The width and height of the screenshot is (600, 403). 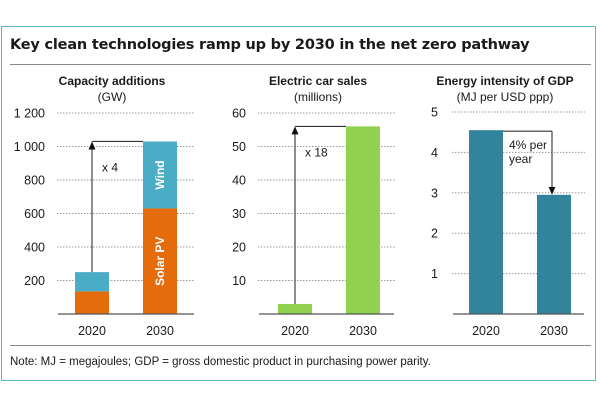 What do you see at coordinates (112, 97) in the screenshot?
I see `panel1-unit: (GW)` at bounding box center [112, 97].